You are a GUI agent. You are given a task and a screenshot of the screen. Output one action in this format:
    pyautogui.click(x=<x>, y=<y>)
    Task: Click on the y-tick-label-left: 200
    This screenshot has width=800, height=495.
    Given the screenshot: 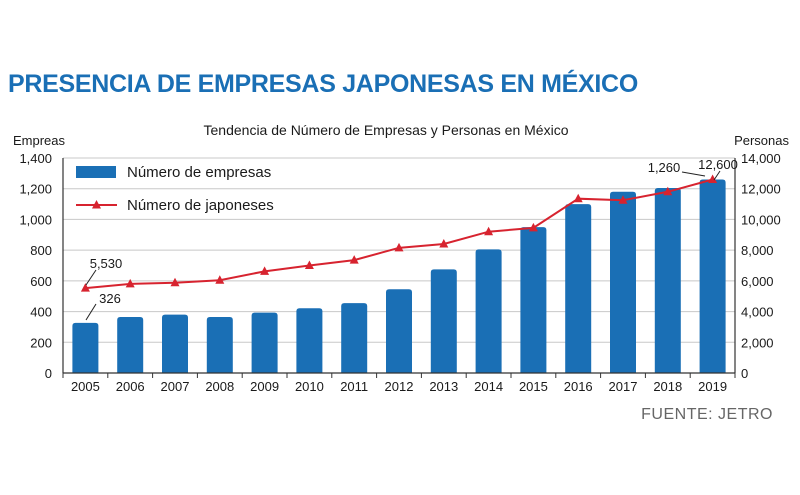 What is the action you would take?
    pyautogui.click(x=41, y=342)
    